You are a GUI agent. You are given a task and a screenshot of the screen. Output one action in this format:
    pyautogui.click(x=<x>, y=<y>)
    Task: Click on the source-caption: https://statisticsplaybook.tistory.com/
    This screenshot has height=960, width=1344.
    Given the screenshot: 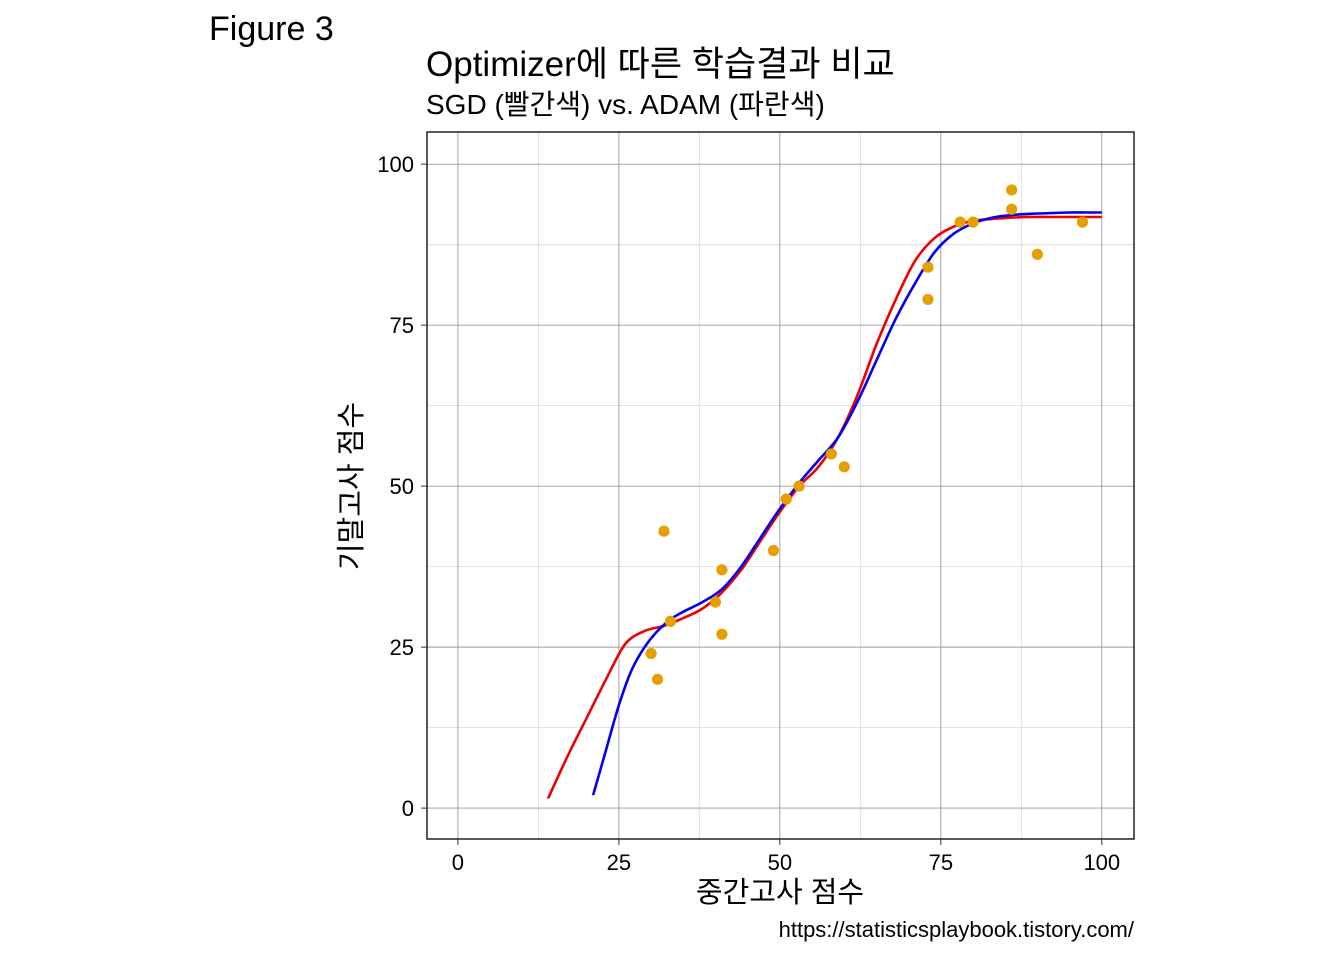 What is the action you would take?
    pyautogui.click(x=956, y=929)
    